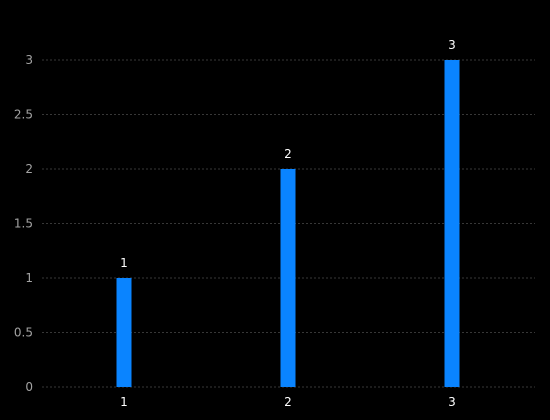  What do you see at coordinates (452, 45) in the screenshot?
I see `bar-value-label: 3` at bounding box center [452, 45].